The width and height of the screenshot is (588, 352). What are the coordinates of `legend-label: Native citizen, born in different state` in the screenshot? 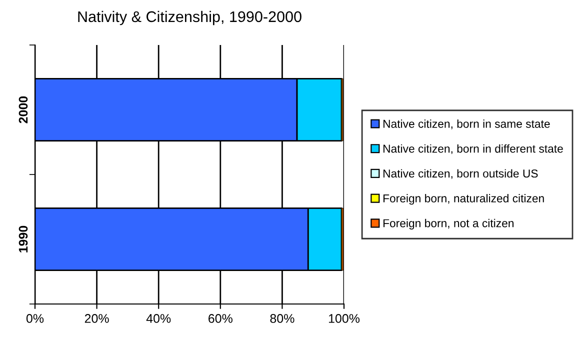 It's located at (473, 149).